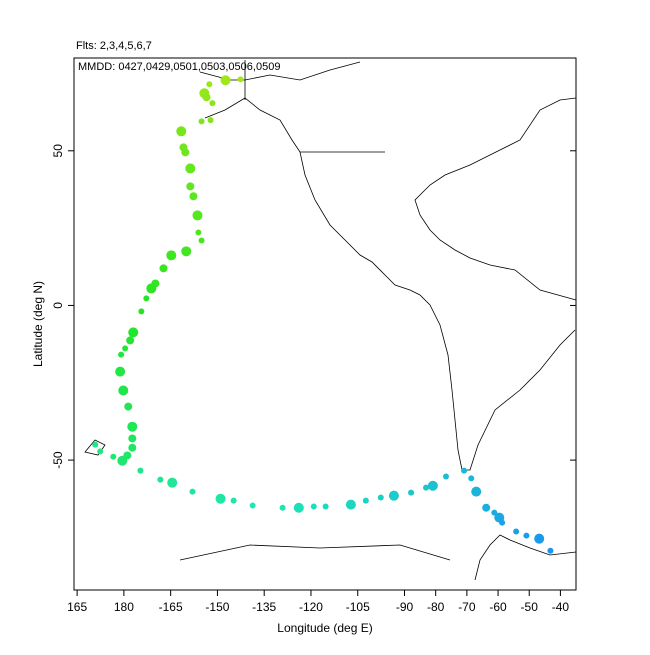 This screenshot has height=655, width=650. Describe the element at coordinates (171, 607) in the screenshot. I see `x-tick-label: -165` at that location.